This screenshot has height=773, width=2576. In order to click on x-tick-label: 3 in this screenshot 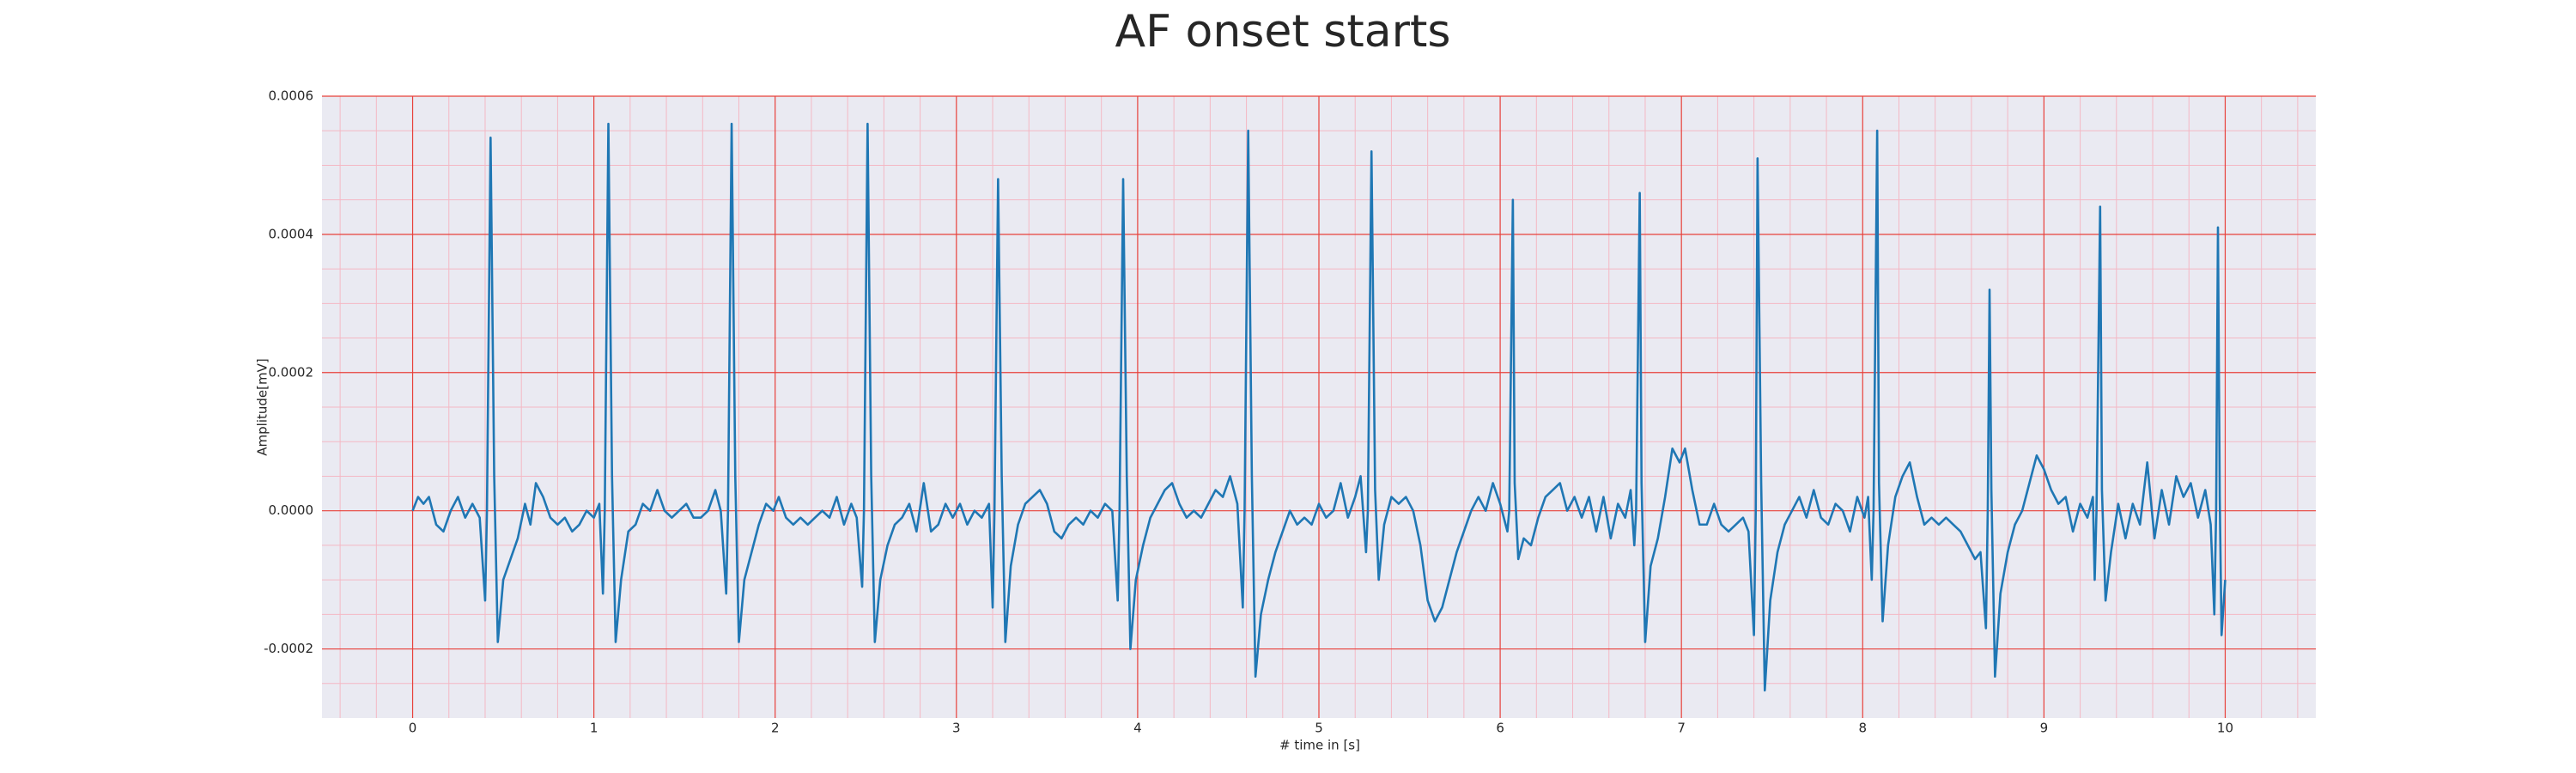, I will do `click(957, 728)`.